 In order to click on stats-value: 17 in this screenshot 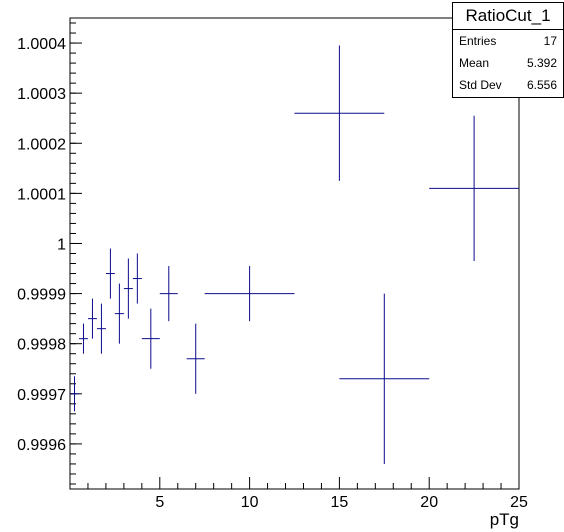, I will do `click(550, 41)`.